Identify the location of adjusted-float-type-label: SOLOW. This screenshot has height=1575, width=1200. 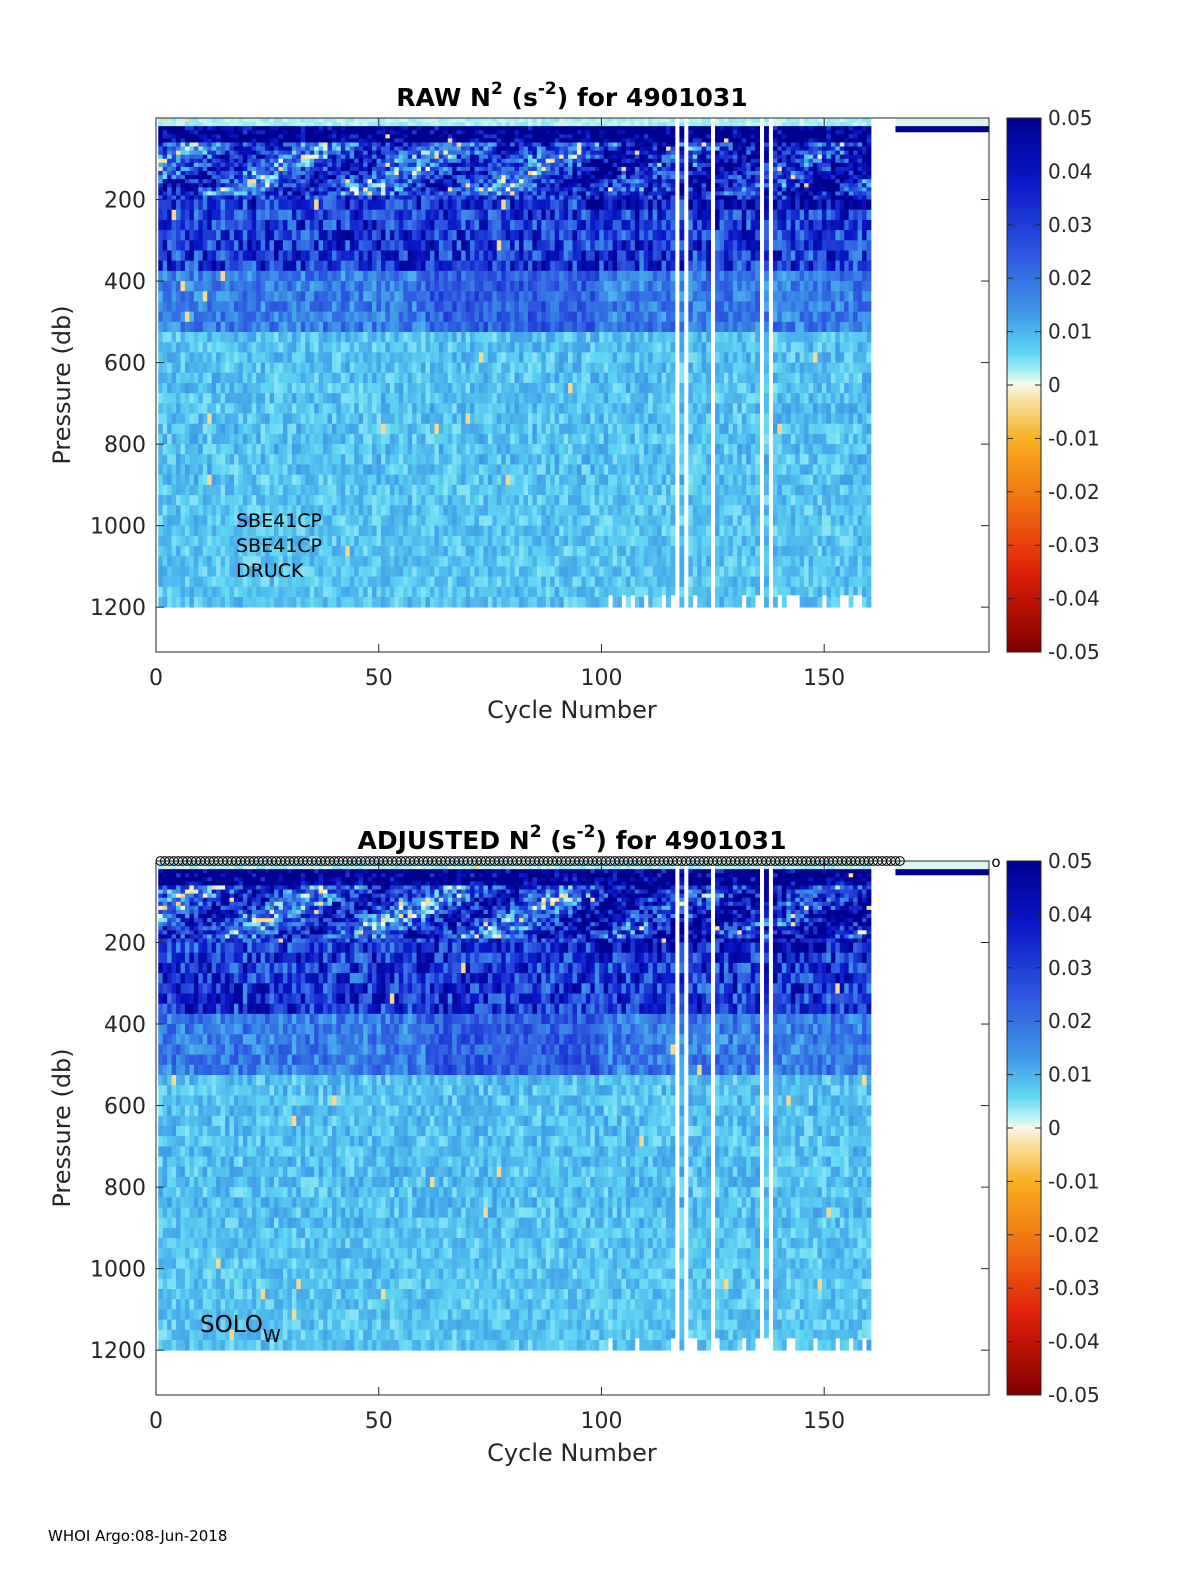
(240, 1329).